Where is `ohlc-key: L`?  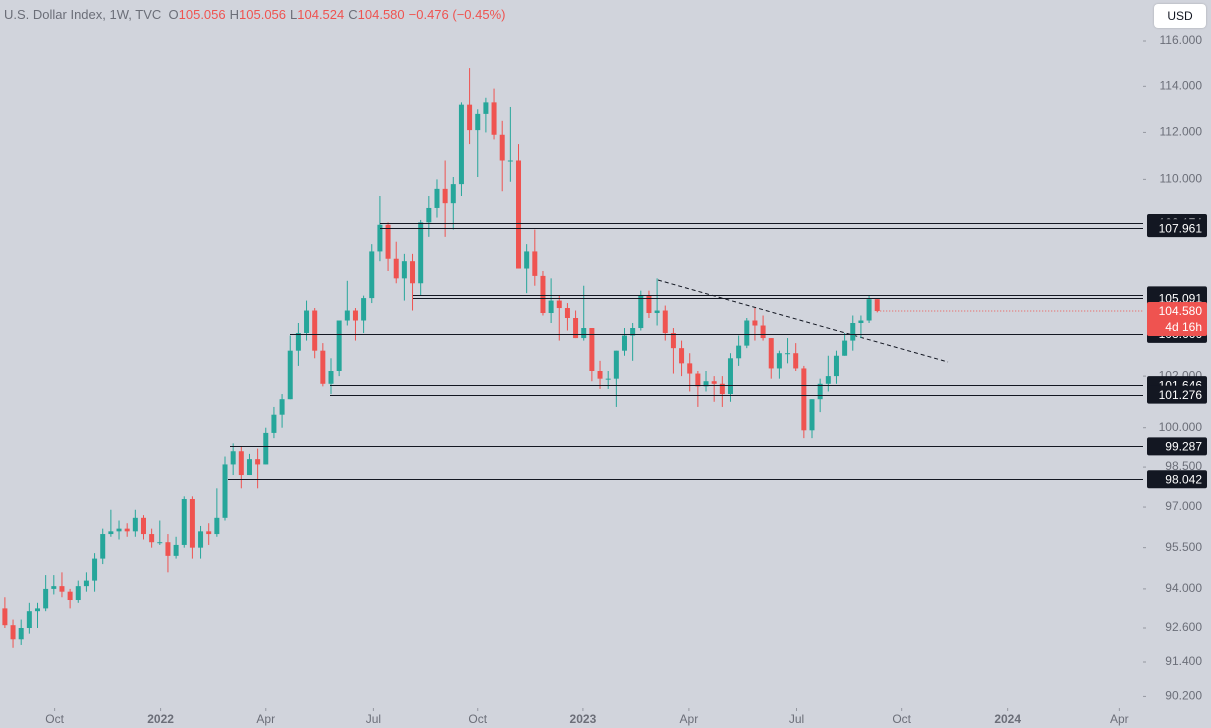 ohlc-key: L is located at coordinates (294, 14).